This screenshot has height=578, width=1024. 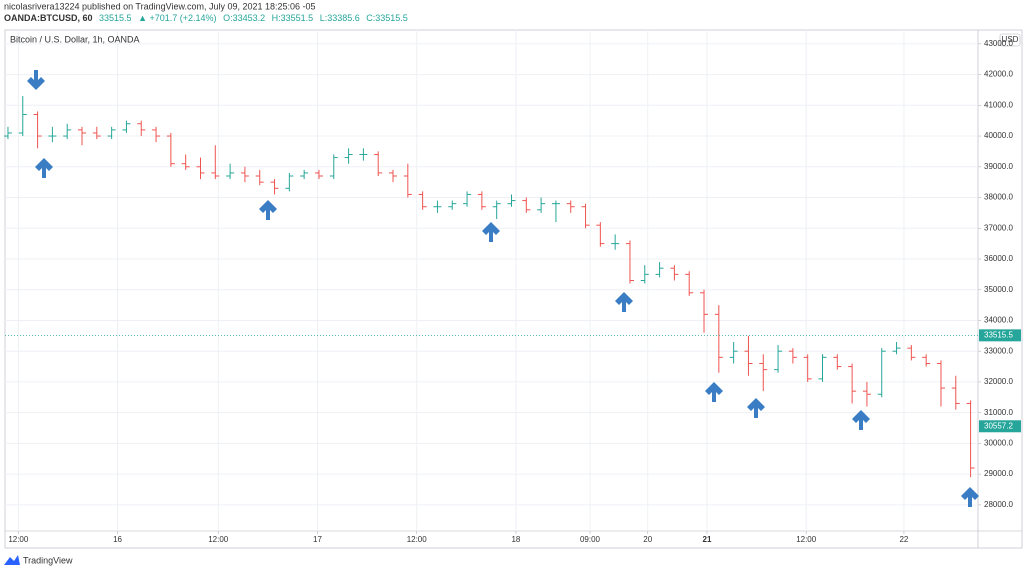 What do you see at coordinates (998, 258) in the screenshot?
I see `y-tick-label: 36000.0` at bounding box center [998, 258].